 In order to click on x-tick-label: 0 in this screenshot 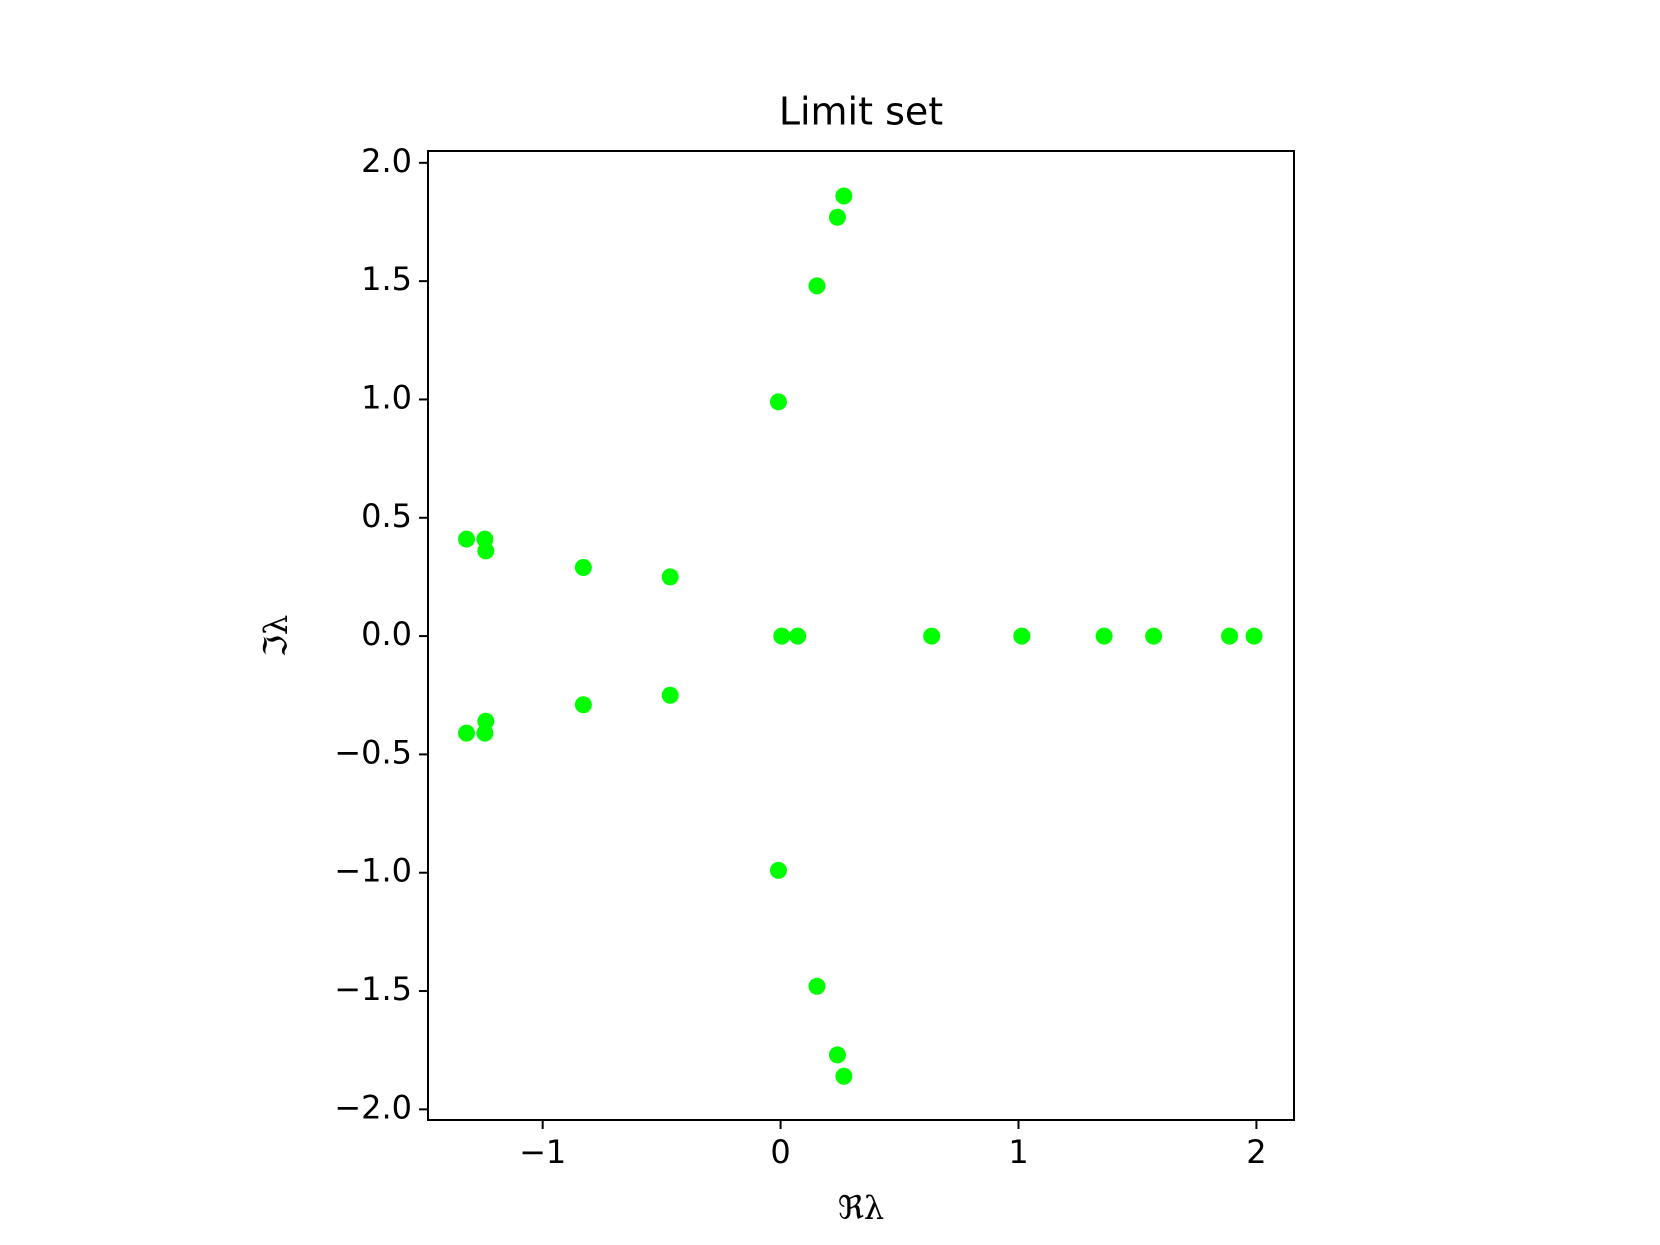, I will do `click(780, 1152)`.